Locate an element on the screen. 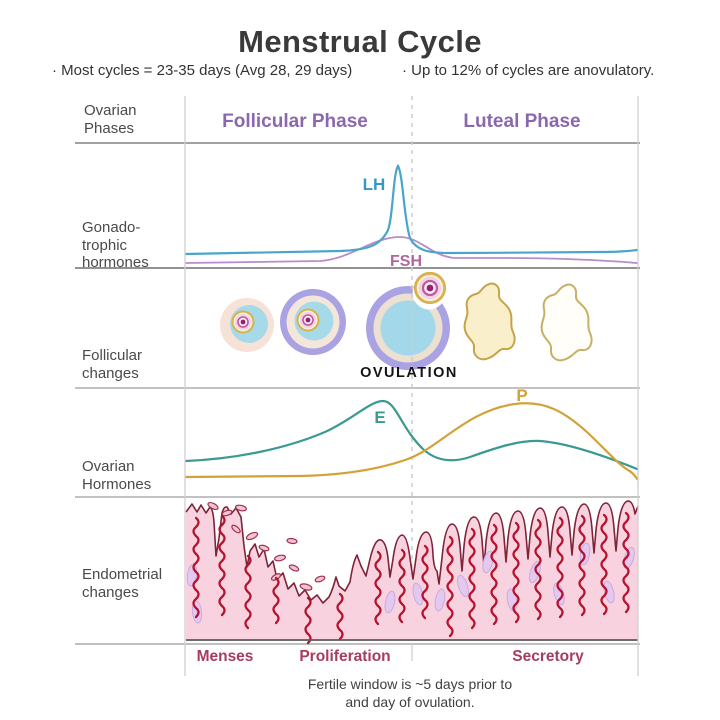 The width and height of the screenshot is (720, 720). endometrium-illustration is located at coordinates (412, 572).